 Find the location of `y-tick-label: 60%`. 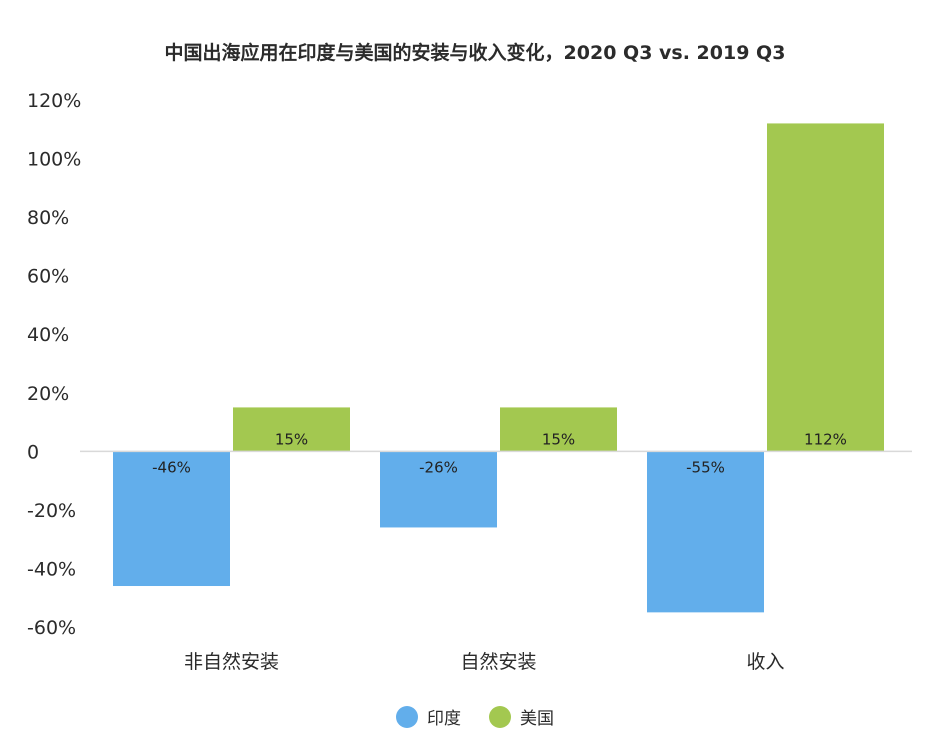

y-tick-label: 60% is located at coordinates (48, 277).